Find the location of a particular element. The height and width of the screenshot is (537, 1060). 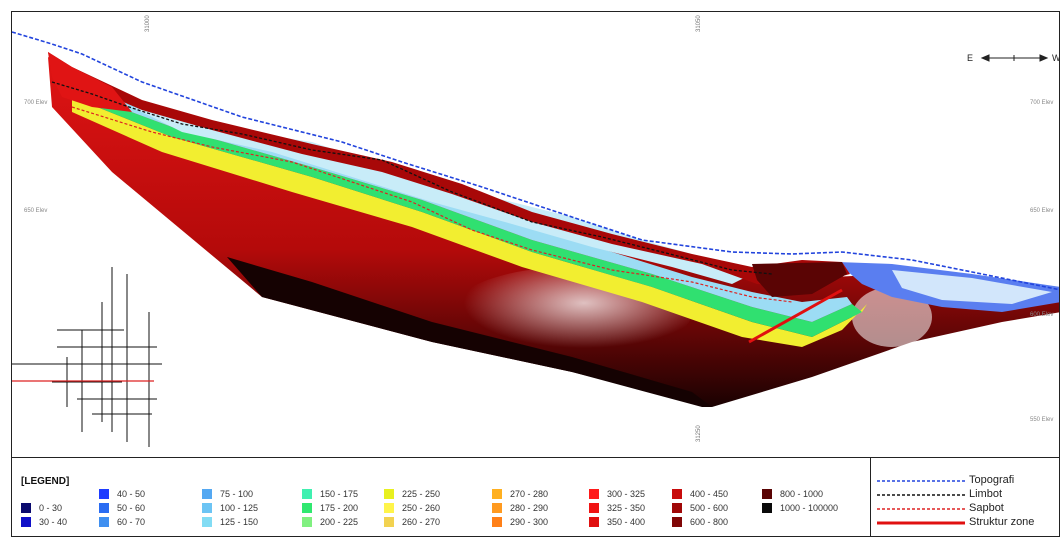

legend-item: 60 - 70 is located at coordinates (122, 522).